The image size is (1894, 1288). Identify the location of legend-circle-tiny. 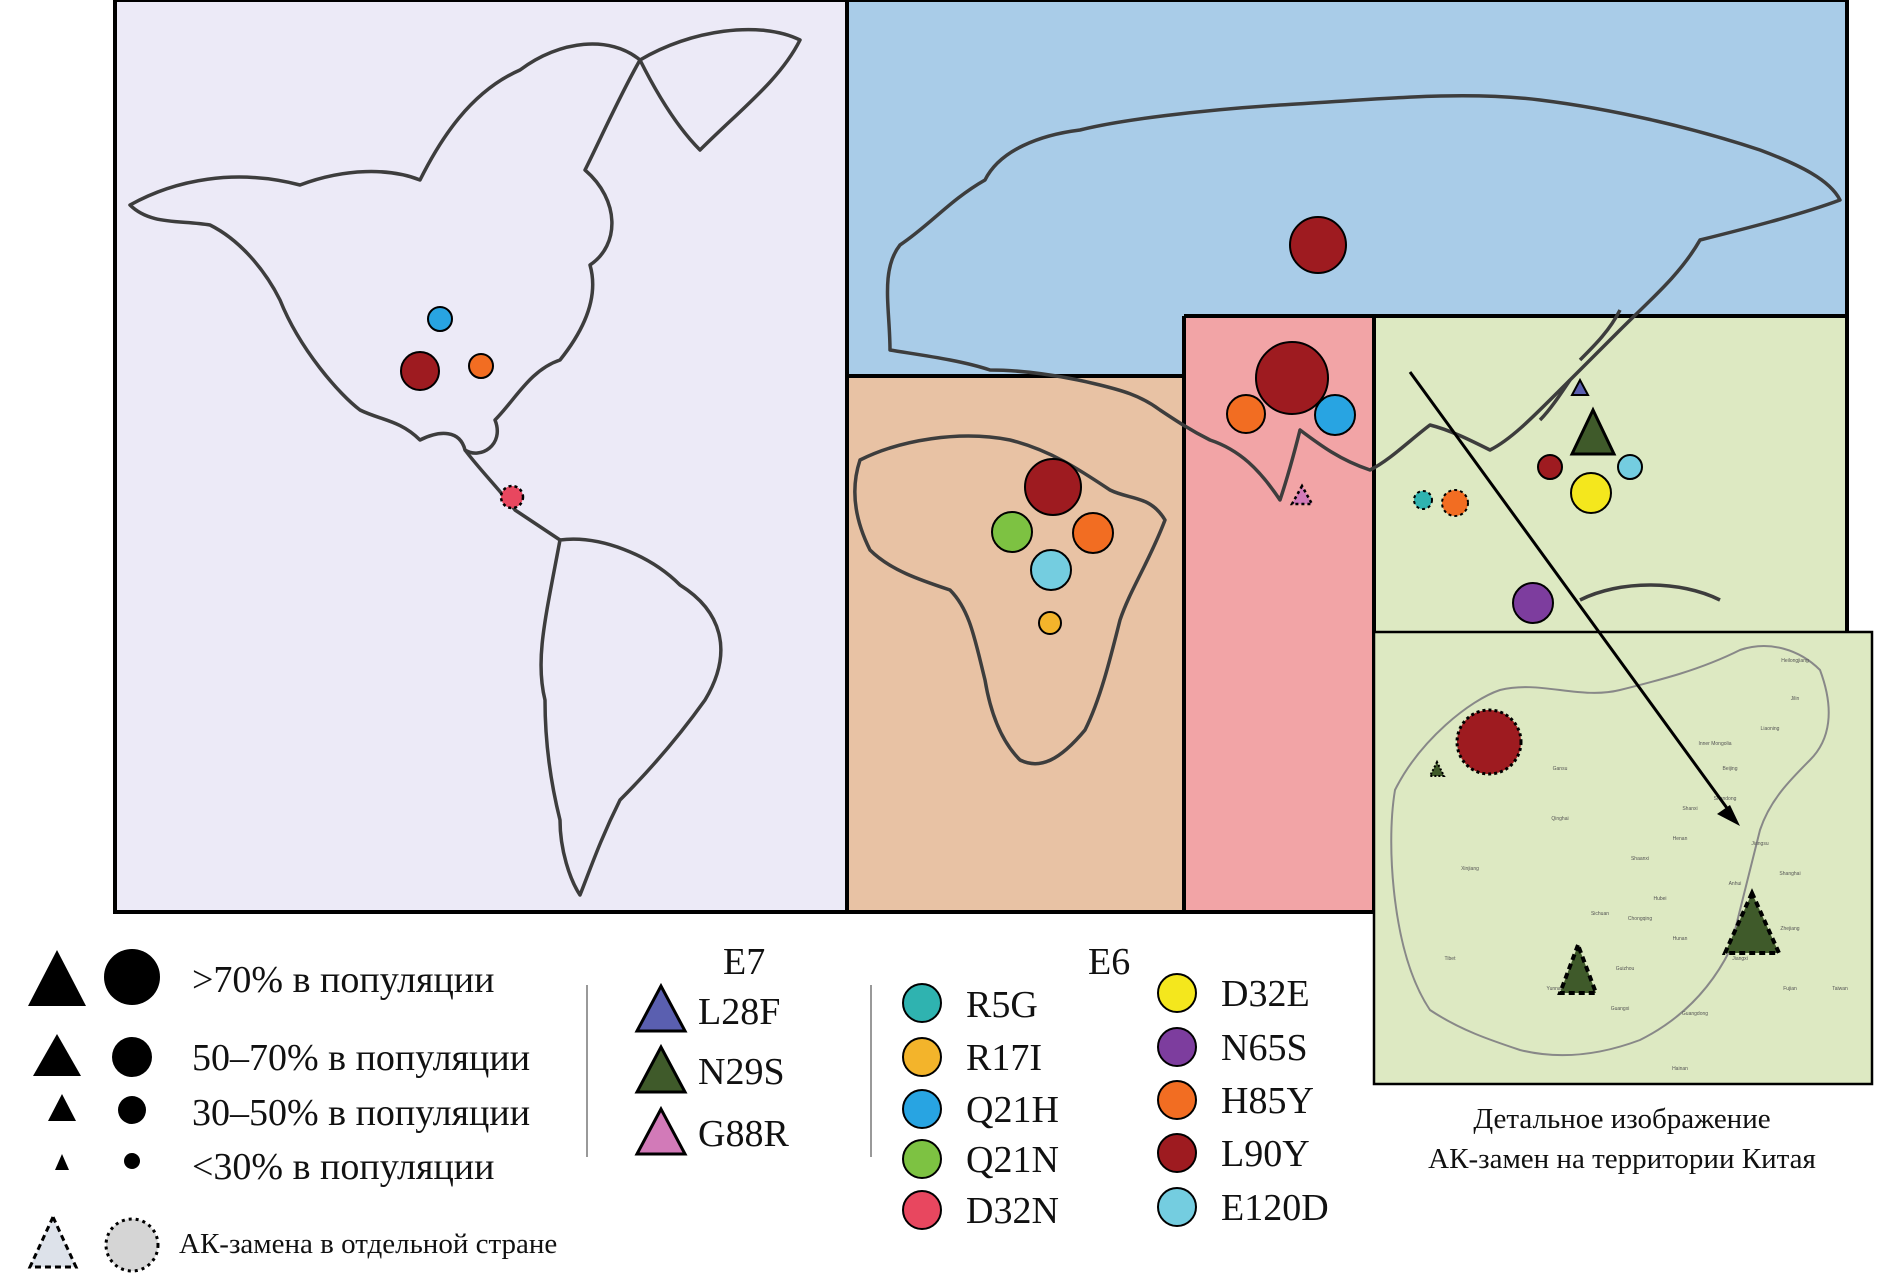
(132, 1161).